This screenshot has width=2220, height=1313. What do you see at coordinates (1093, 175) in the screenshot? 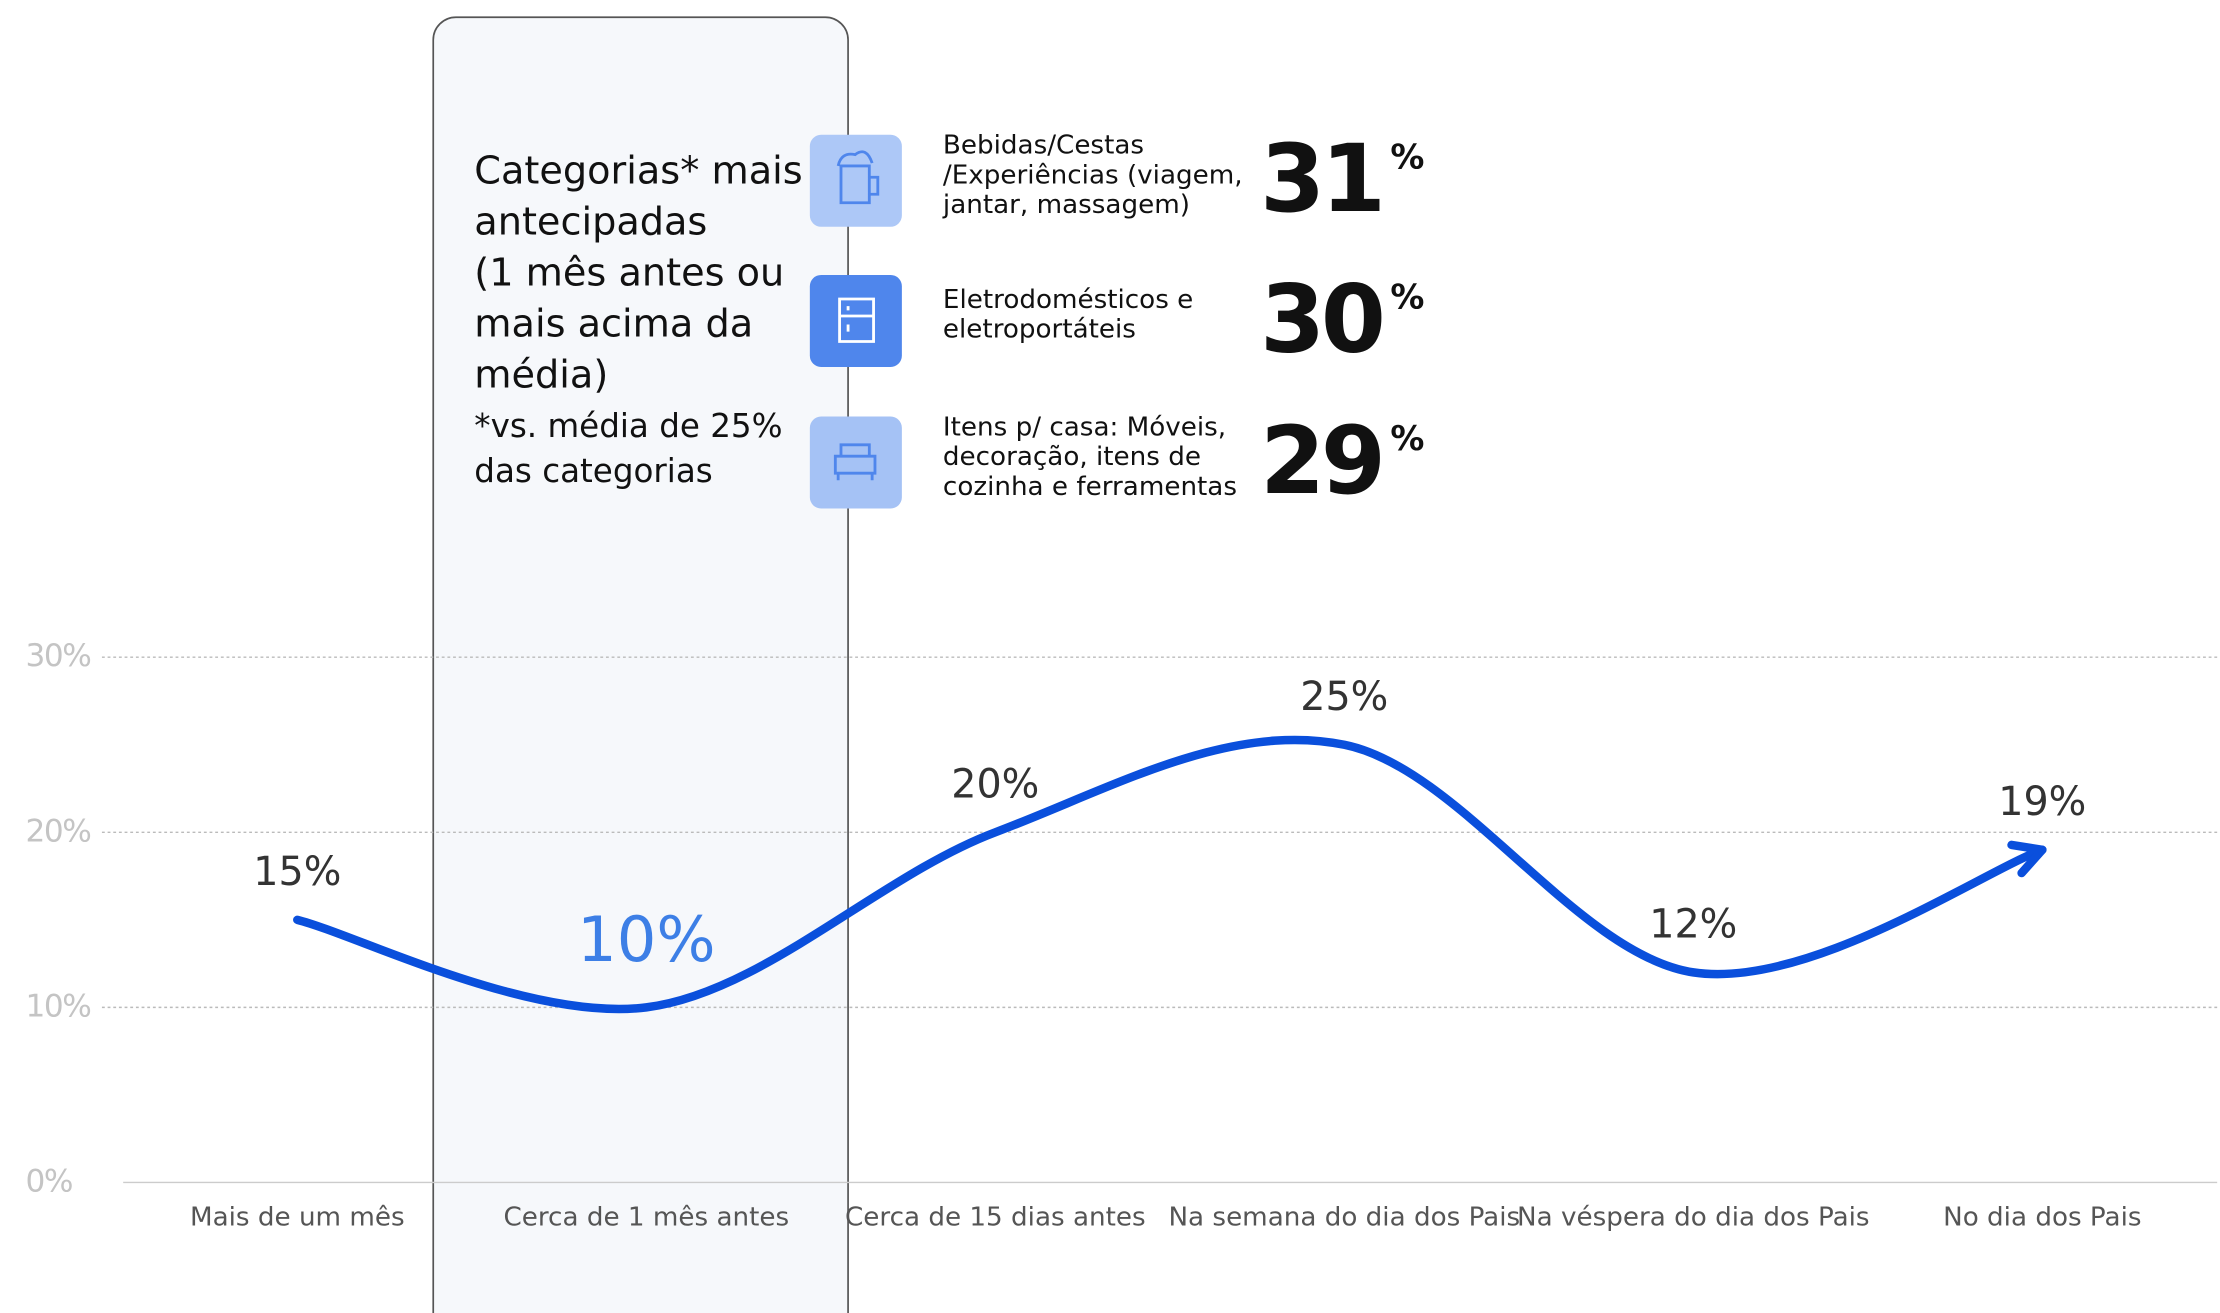
I see `item-label: /Experiências (viagem,` at bounding box center [1093, 175].